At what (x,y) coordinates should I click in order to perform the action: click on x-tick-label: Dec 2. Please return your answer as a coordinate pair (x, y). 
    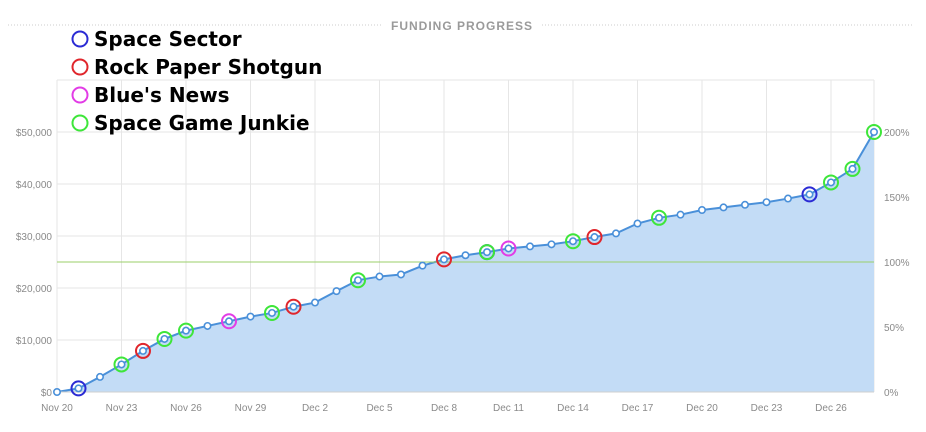
    Looking at the image, I should click on (315, 408).